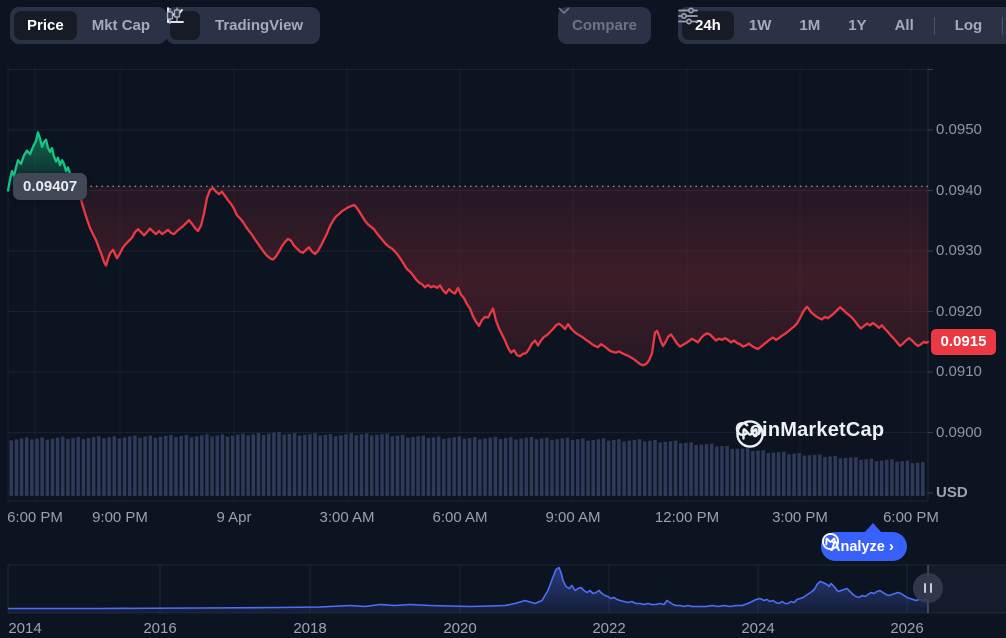 This screenshot has width=1006, height=638. I want to click on analyze-arrow-icon: ›, so click(891, 546).